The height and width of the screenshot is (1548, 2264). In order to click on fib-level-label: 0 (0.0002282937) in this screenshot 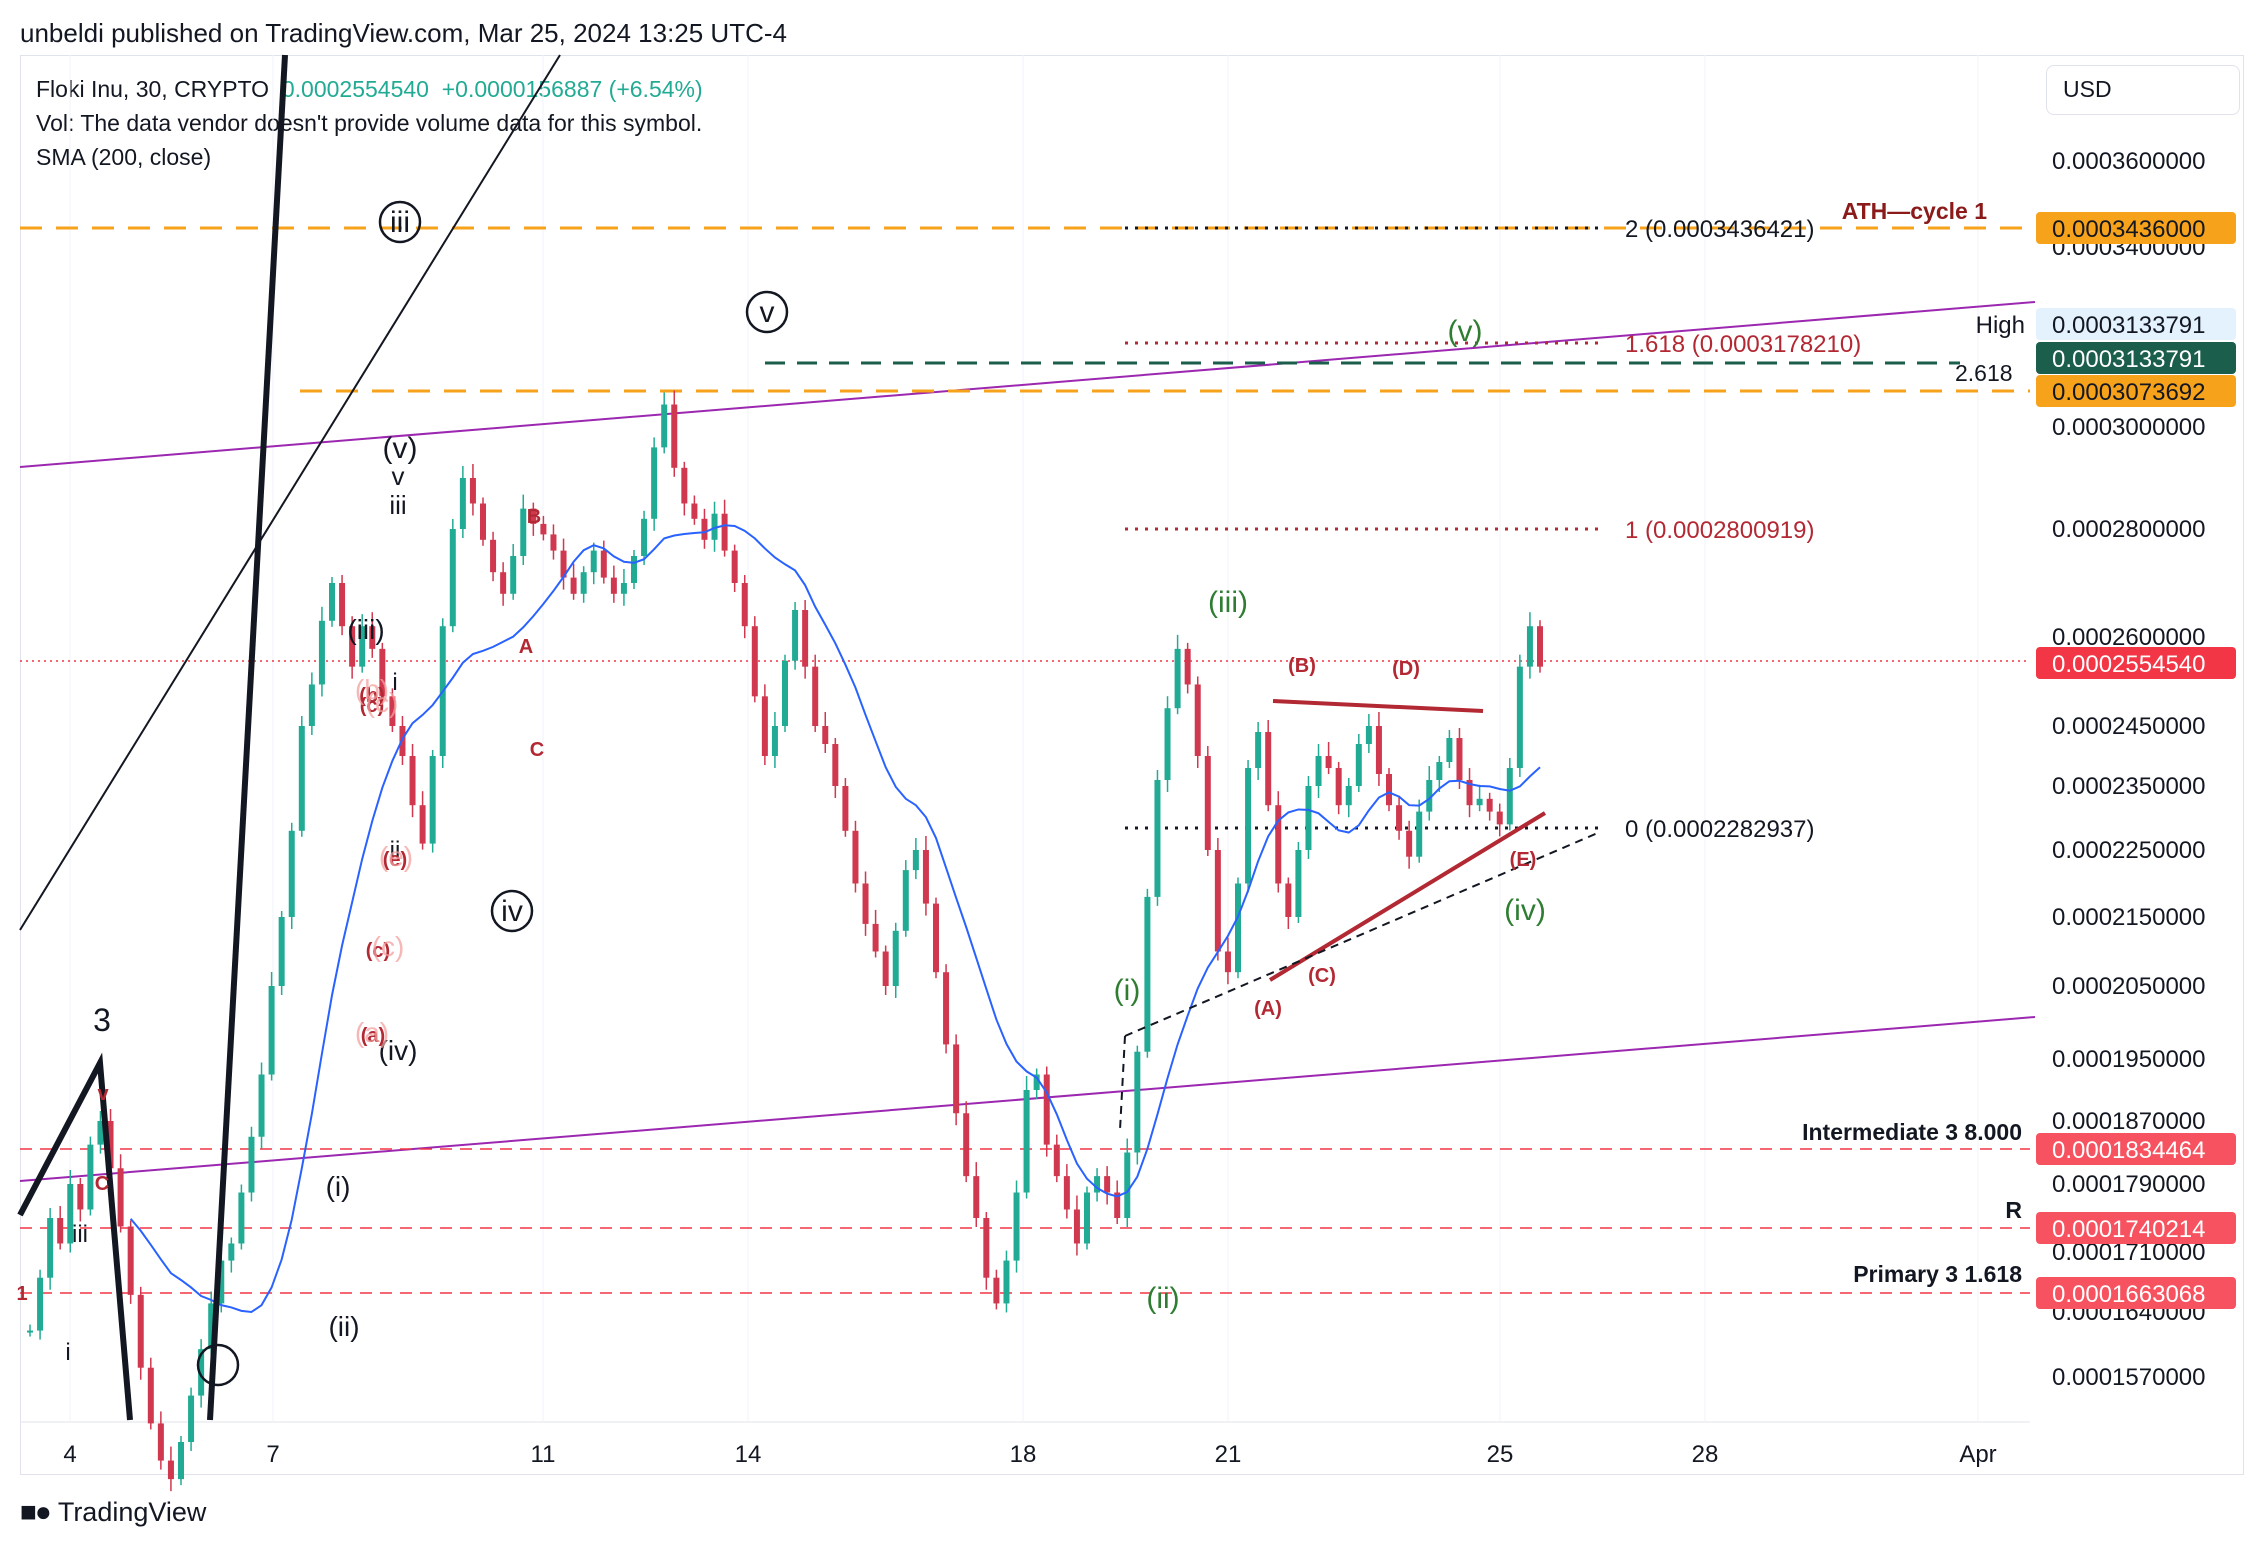, I will do `click(1720, 829)`.